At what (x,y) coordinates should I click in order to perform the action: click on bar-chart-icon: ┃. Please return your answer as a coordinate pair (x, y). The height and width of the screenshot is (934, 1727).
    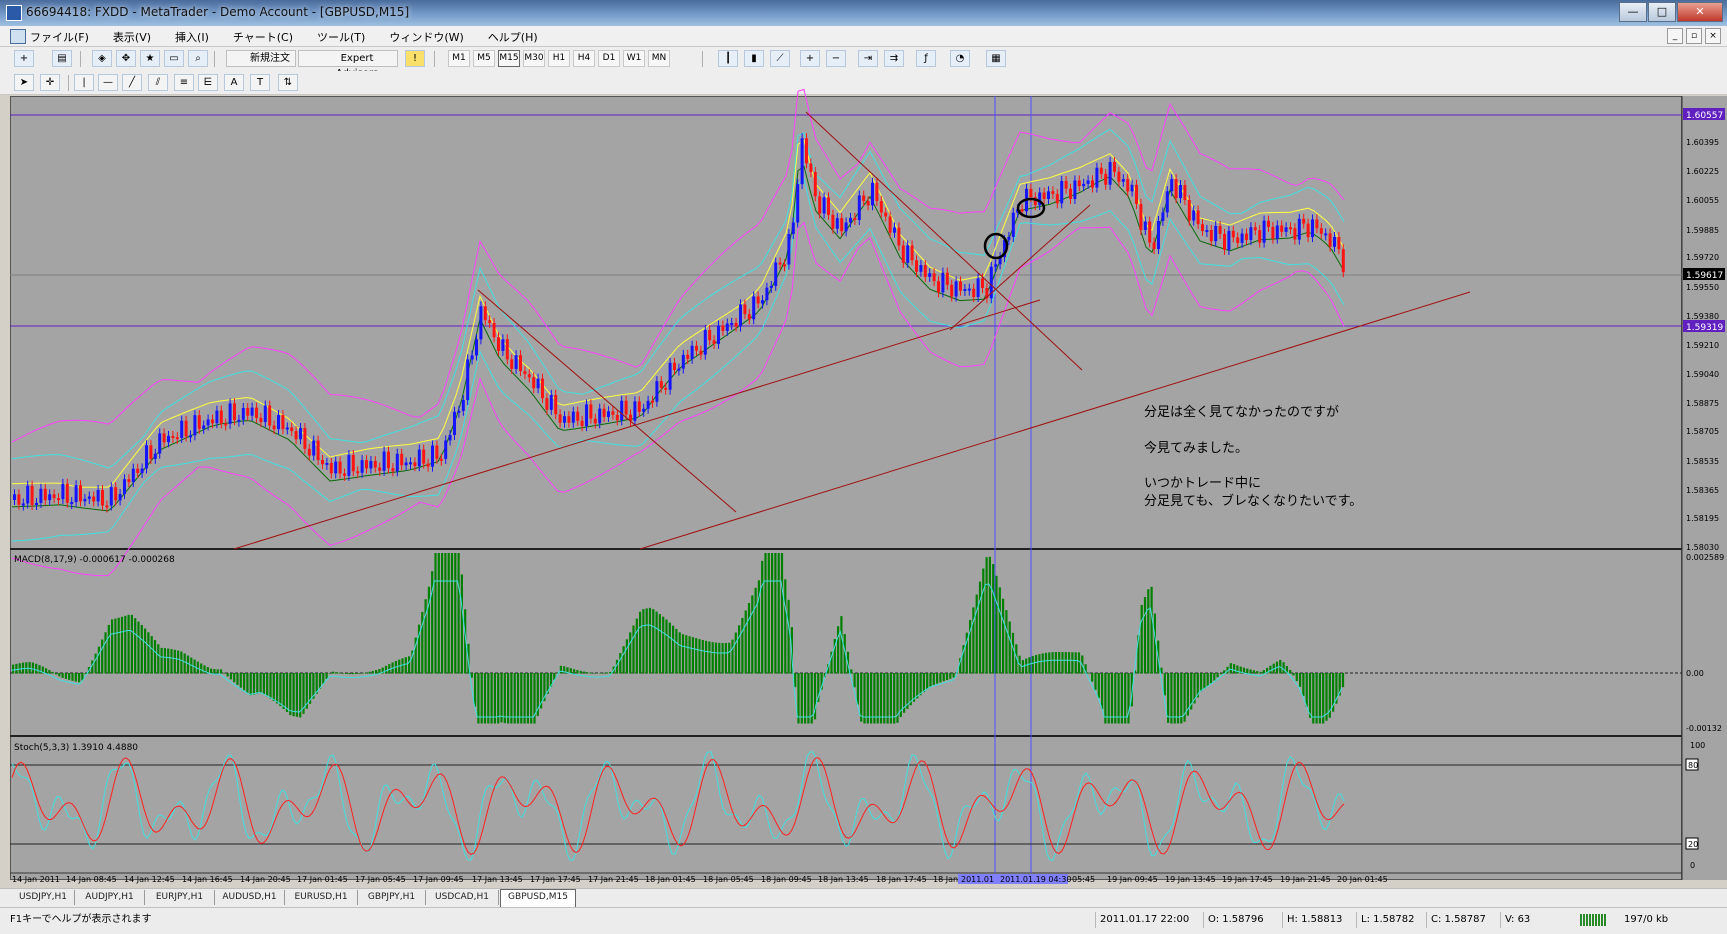
    Looking at the image, I should click on (728, 58).